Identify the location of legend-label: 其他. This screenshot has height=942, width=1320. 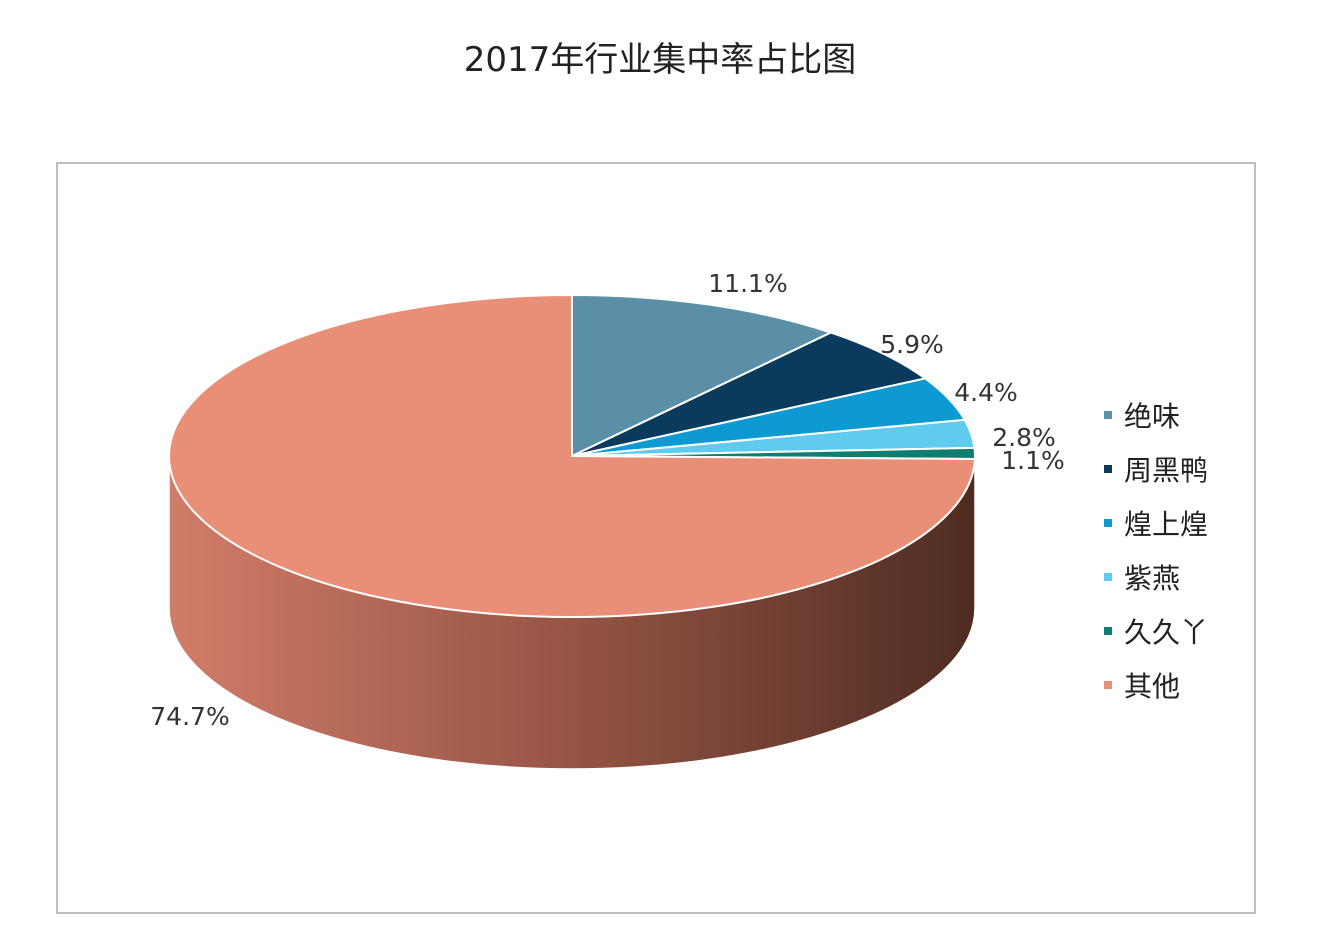
(1152, 686).